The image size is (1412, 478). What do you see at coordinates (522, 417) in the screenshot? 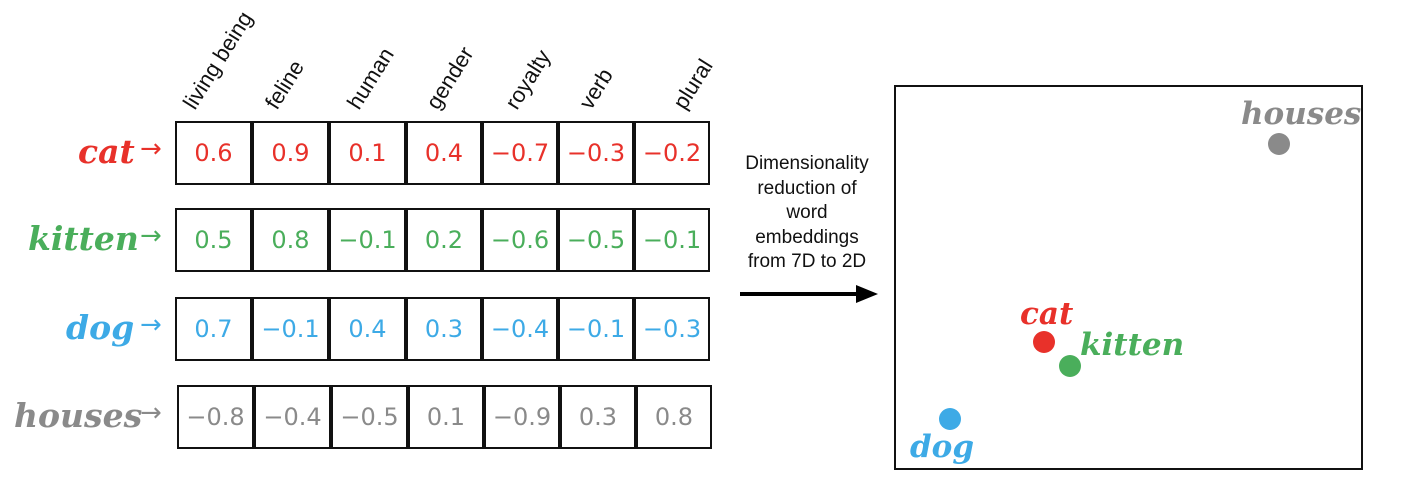
I see `embedding-cell: −0.9` at bounding box center [522, 417].